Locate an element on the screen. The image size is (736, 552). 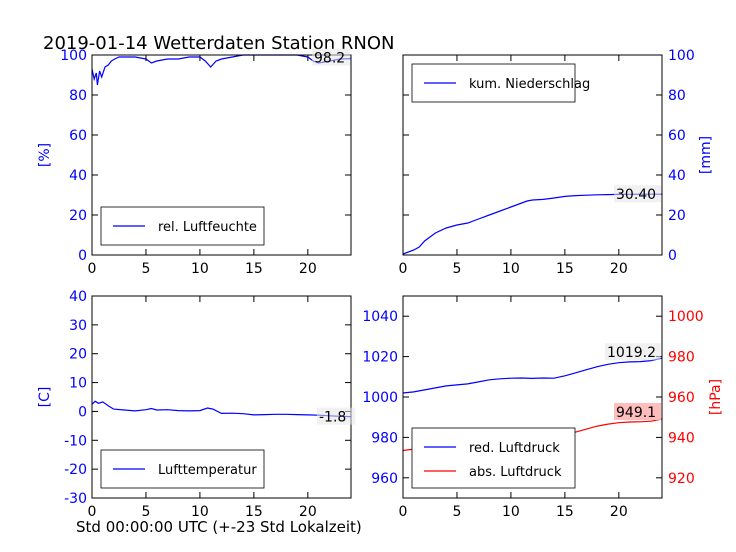
y-tick-label: 1020 is located at coordinates (380, 358).